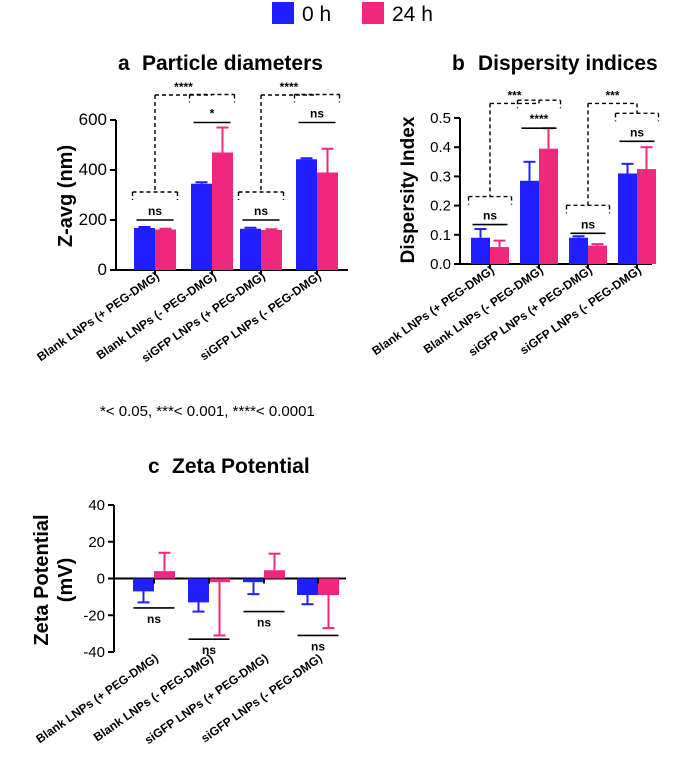 This screenshot has width=676, height=762. What do you see at coordinates (96, 505) in the screenshot?
I see `panel-c-ytick-label: 40` at bounding box center [96, 505].